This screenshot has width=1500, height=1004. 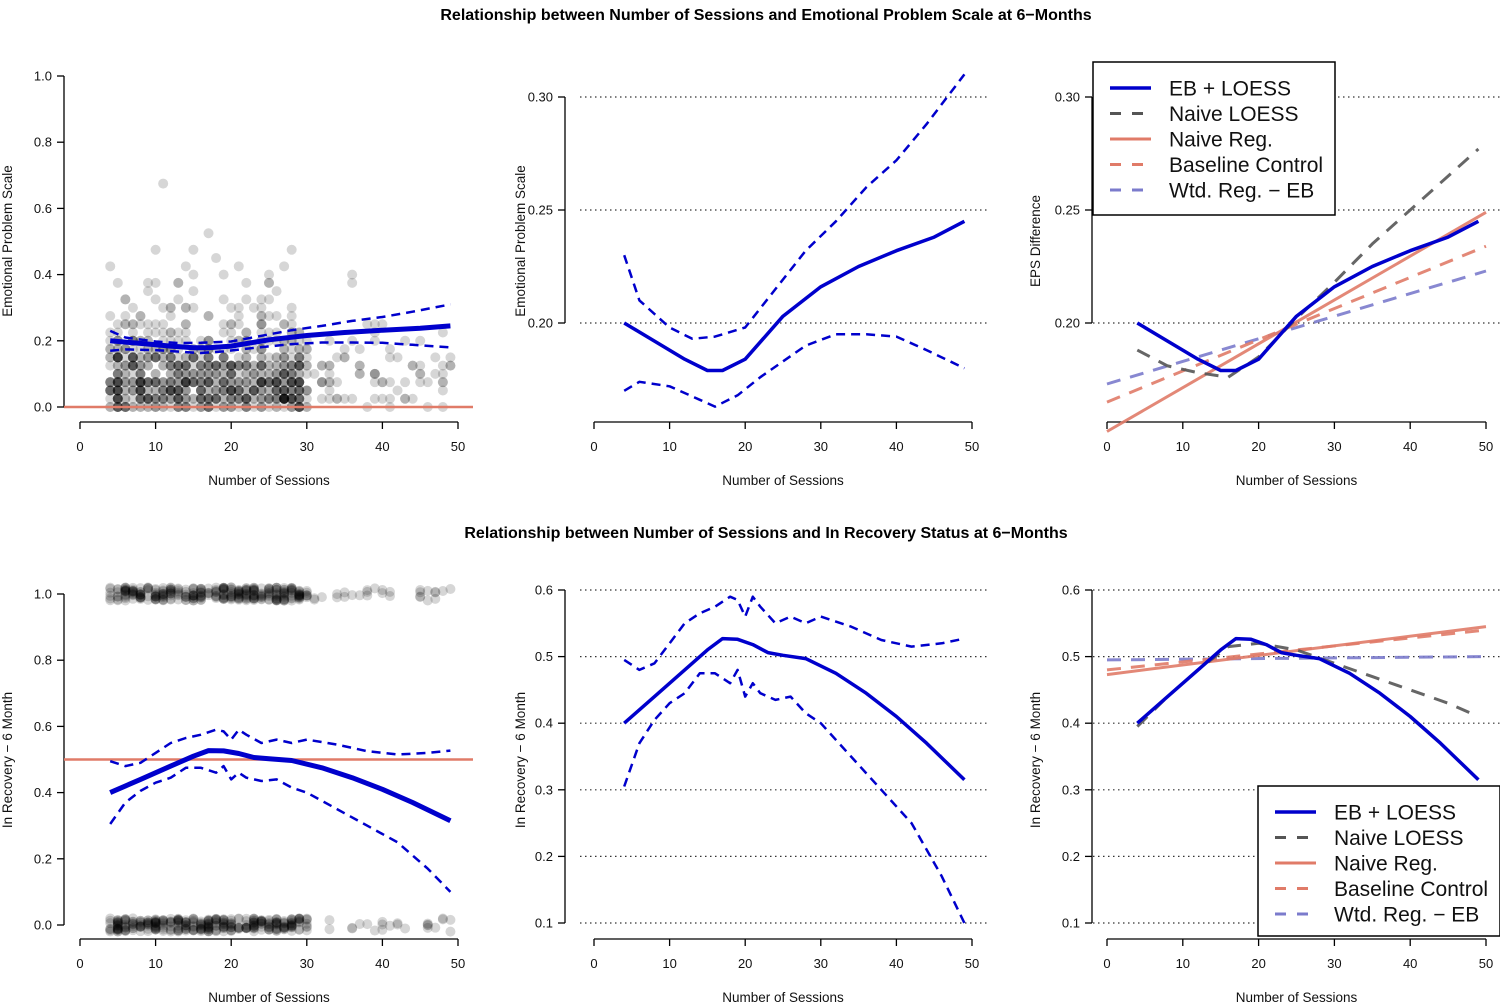 What do you see at coordinates (1296, 658) in the screenshot?
I see `series-wtd-reg-eb` at bounding box center [1296, 658].